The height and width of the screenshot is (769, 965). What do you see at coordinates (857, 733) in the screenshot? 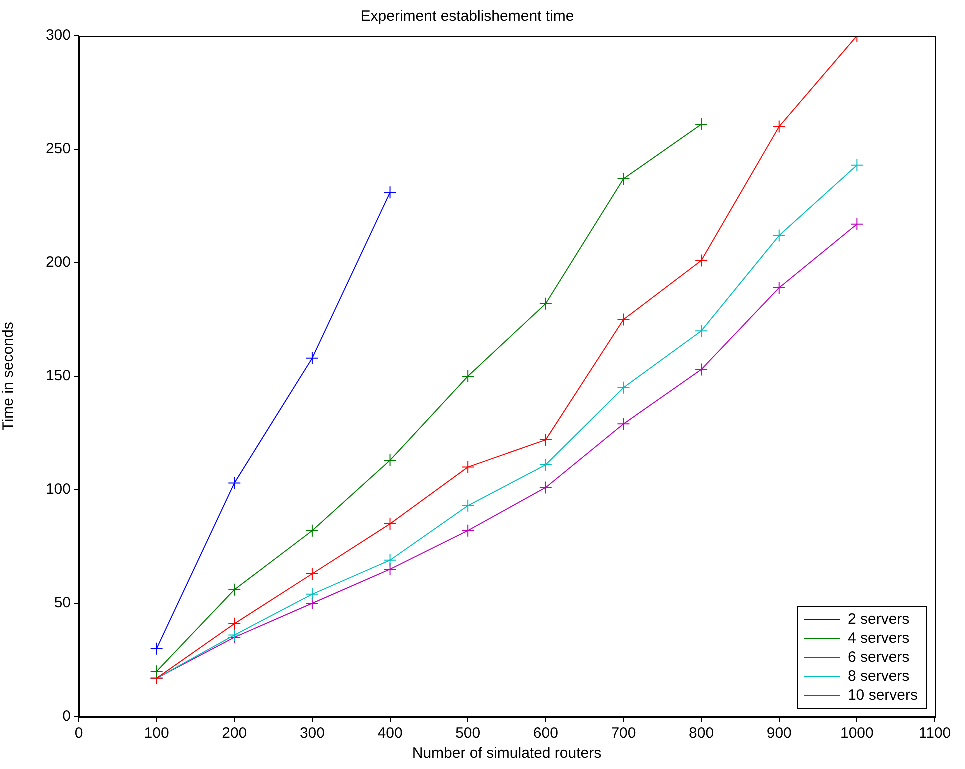
I see `x-tick-label: 1000` at bounding box center [857, 733].